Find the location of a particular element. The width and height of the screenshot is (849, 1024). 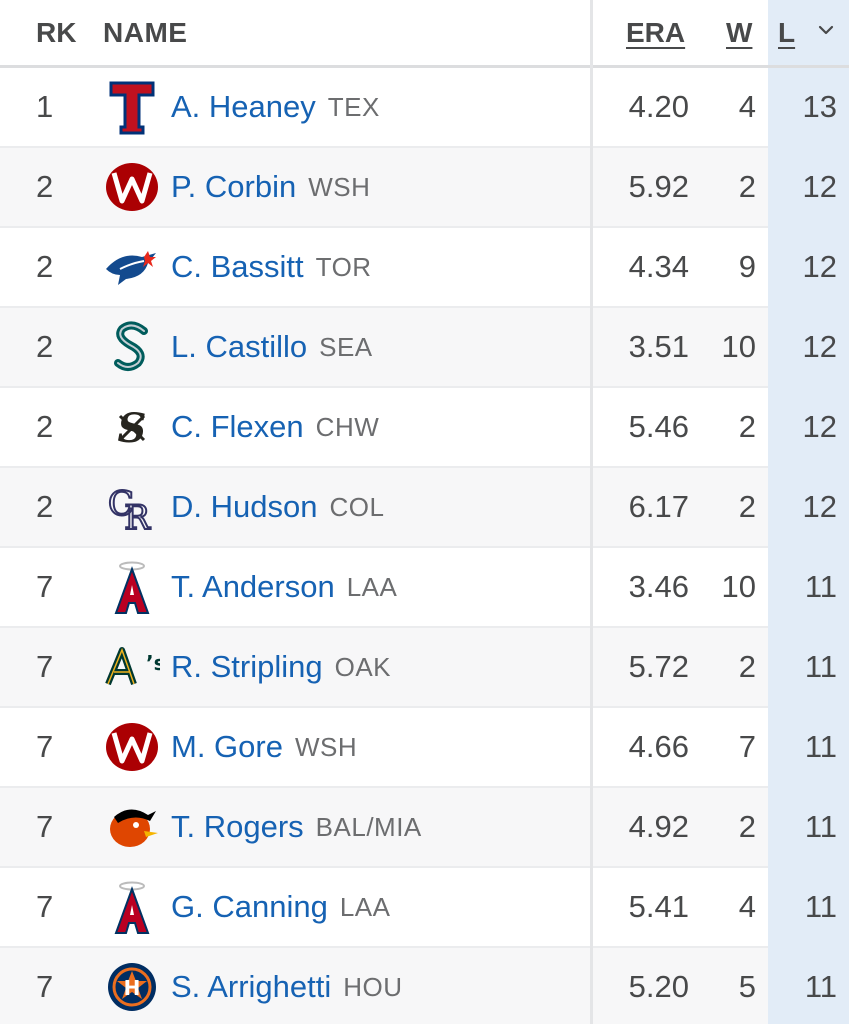

player-cell: C. Flexen CHW is located at coordinates (275, 427).